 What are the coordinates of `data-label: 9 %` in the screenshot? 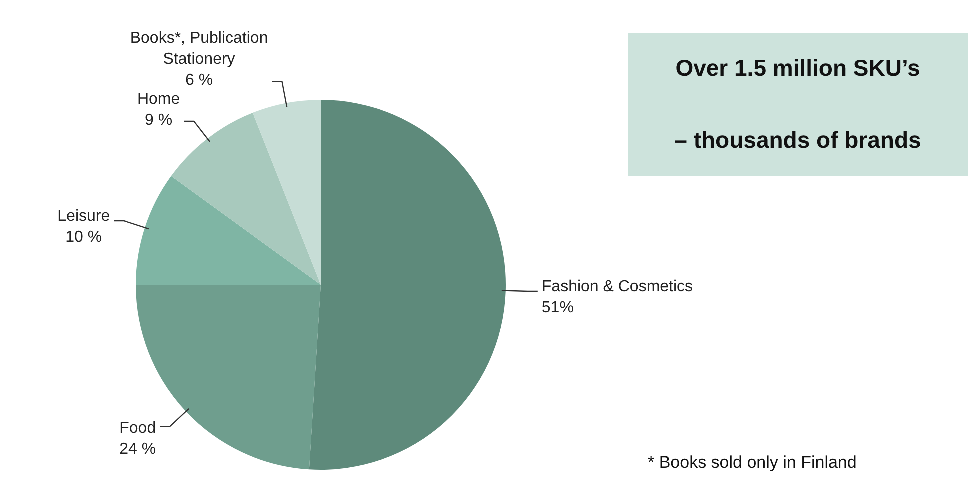 It's located at (159, 120).